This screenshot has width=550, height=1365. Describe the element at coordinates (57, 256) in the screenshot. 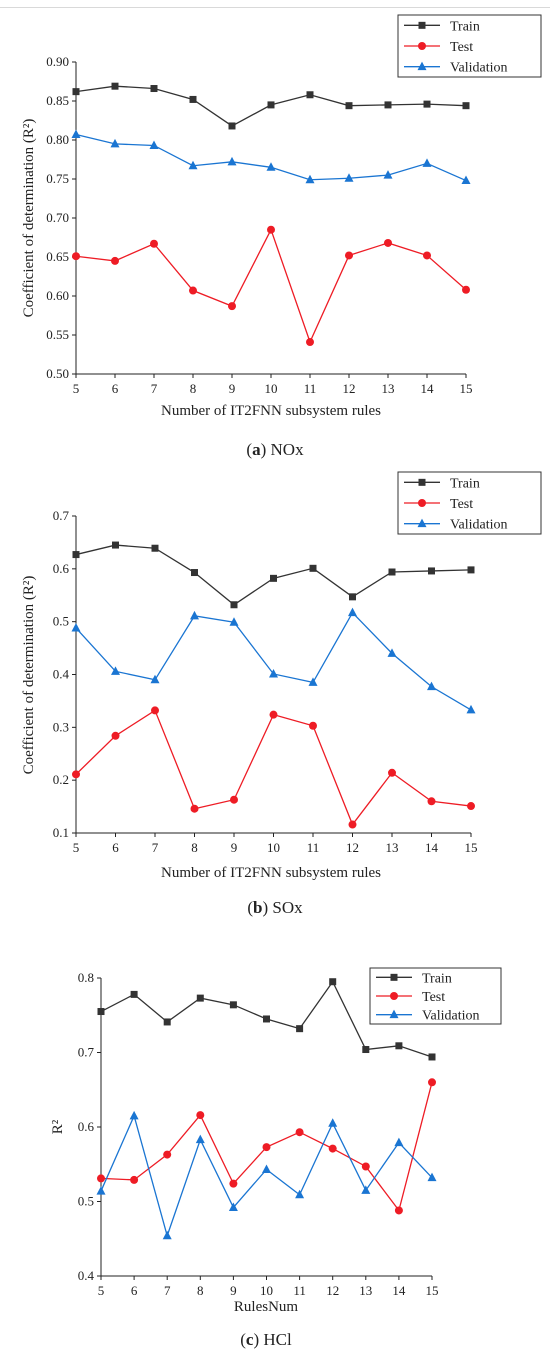

I see `y-tick-label: 0.65` at that location.